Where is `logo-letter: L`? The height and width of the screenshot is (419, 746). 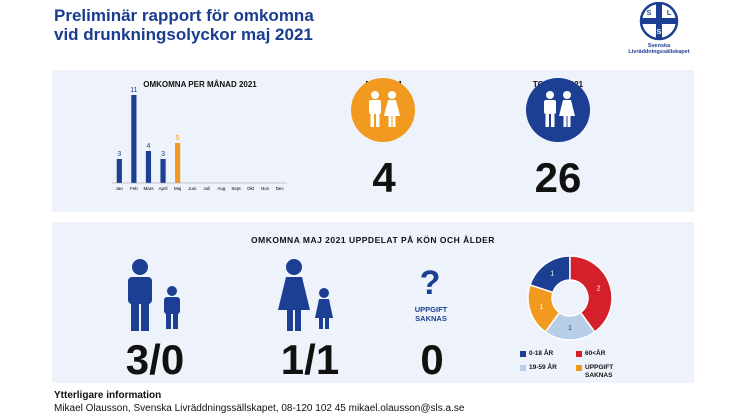 logo-letter: L is located at coordinates (669, 13).